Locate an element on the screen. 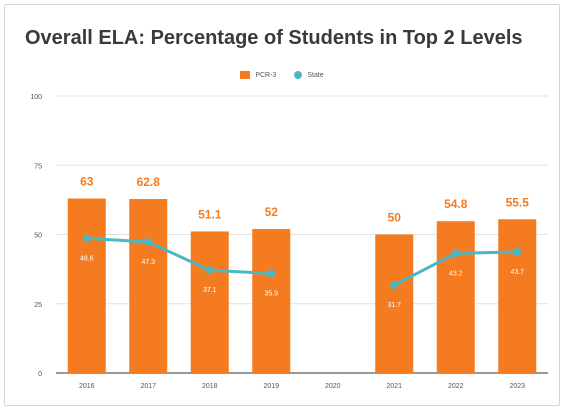 This screenshot has width=564, height=410. state-value-label: 35.9 is located at coordinates (271, 294).